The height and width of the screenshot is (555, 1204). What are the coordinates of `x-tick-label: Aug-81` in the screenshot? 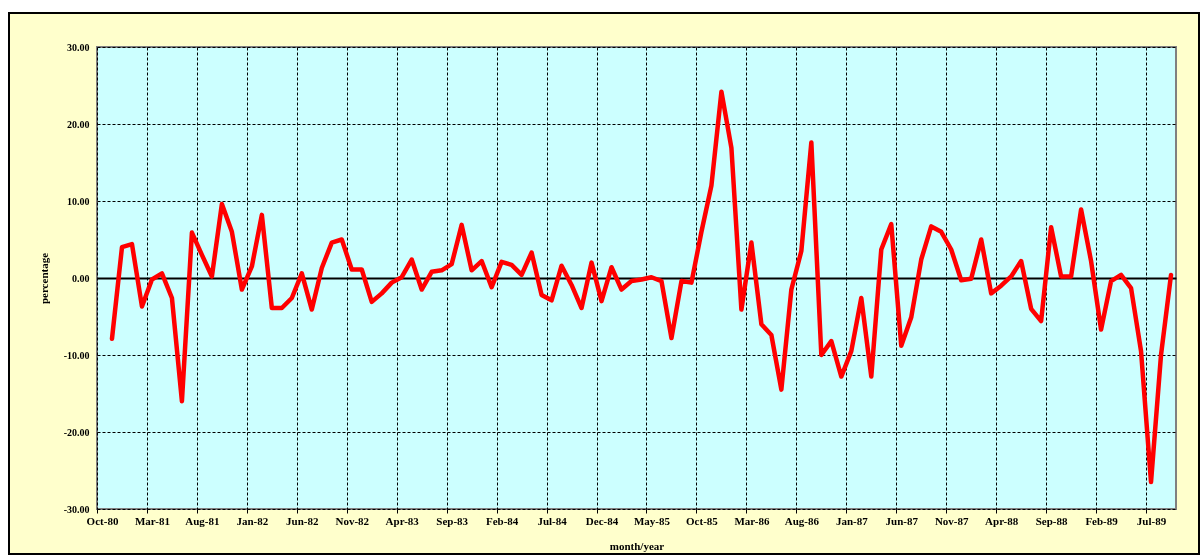 It's located at (202, 520).